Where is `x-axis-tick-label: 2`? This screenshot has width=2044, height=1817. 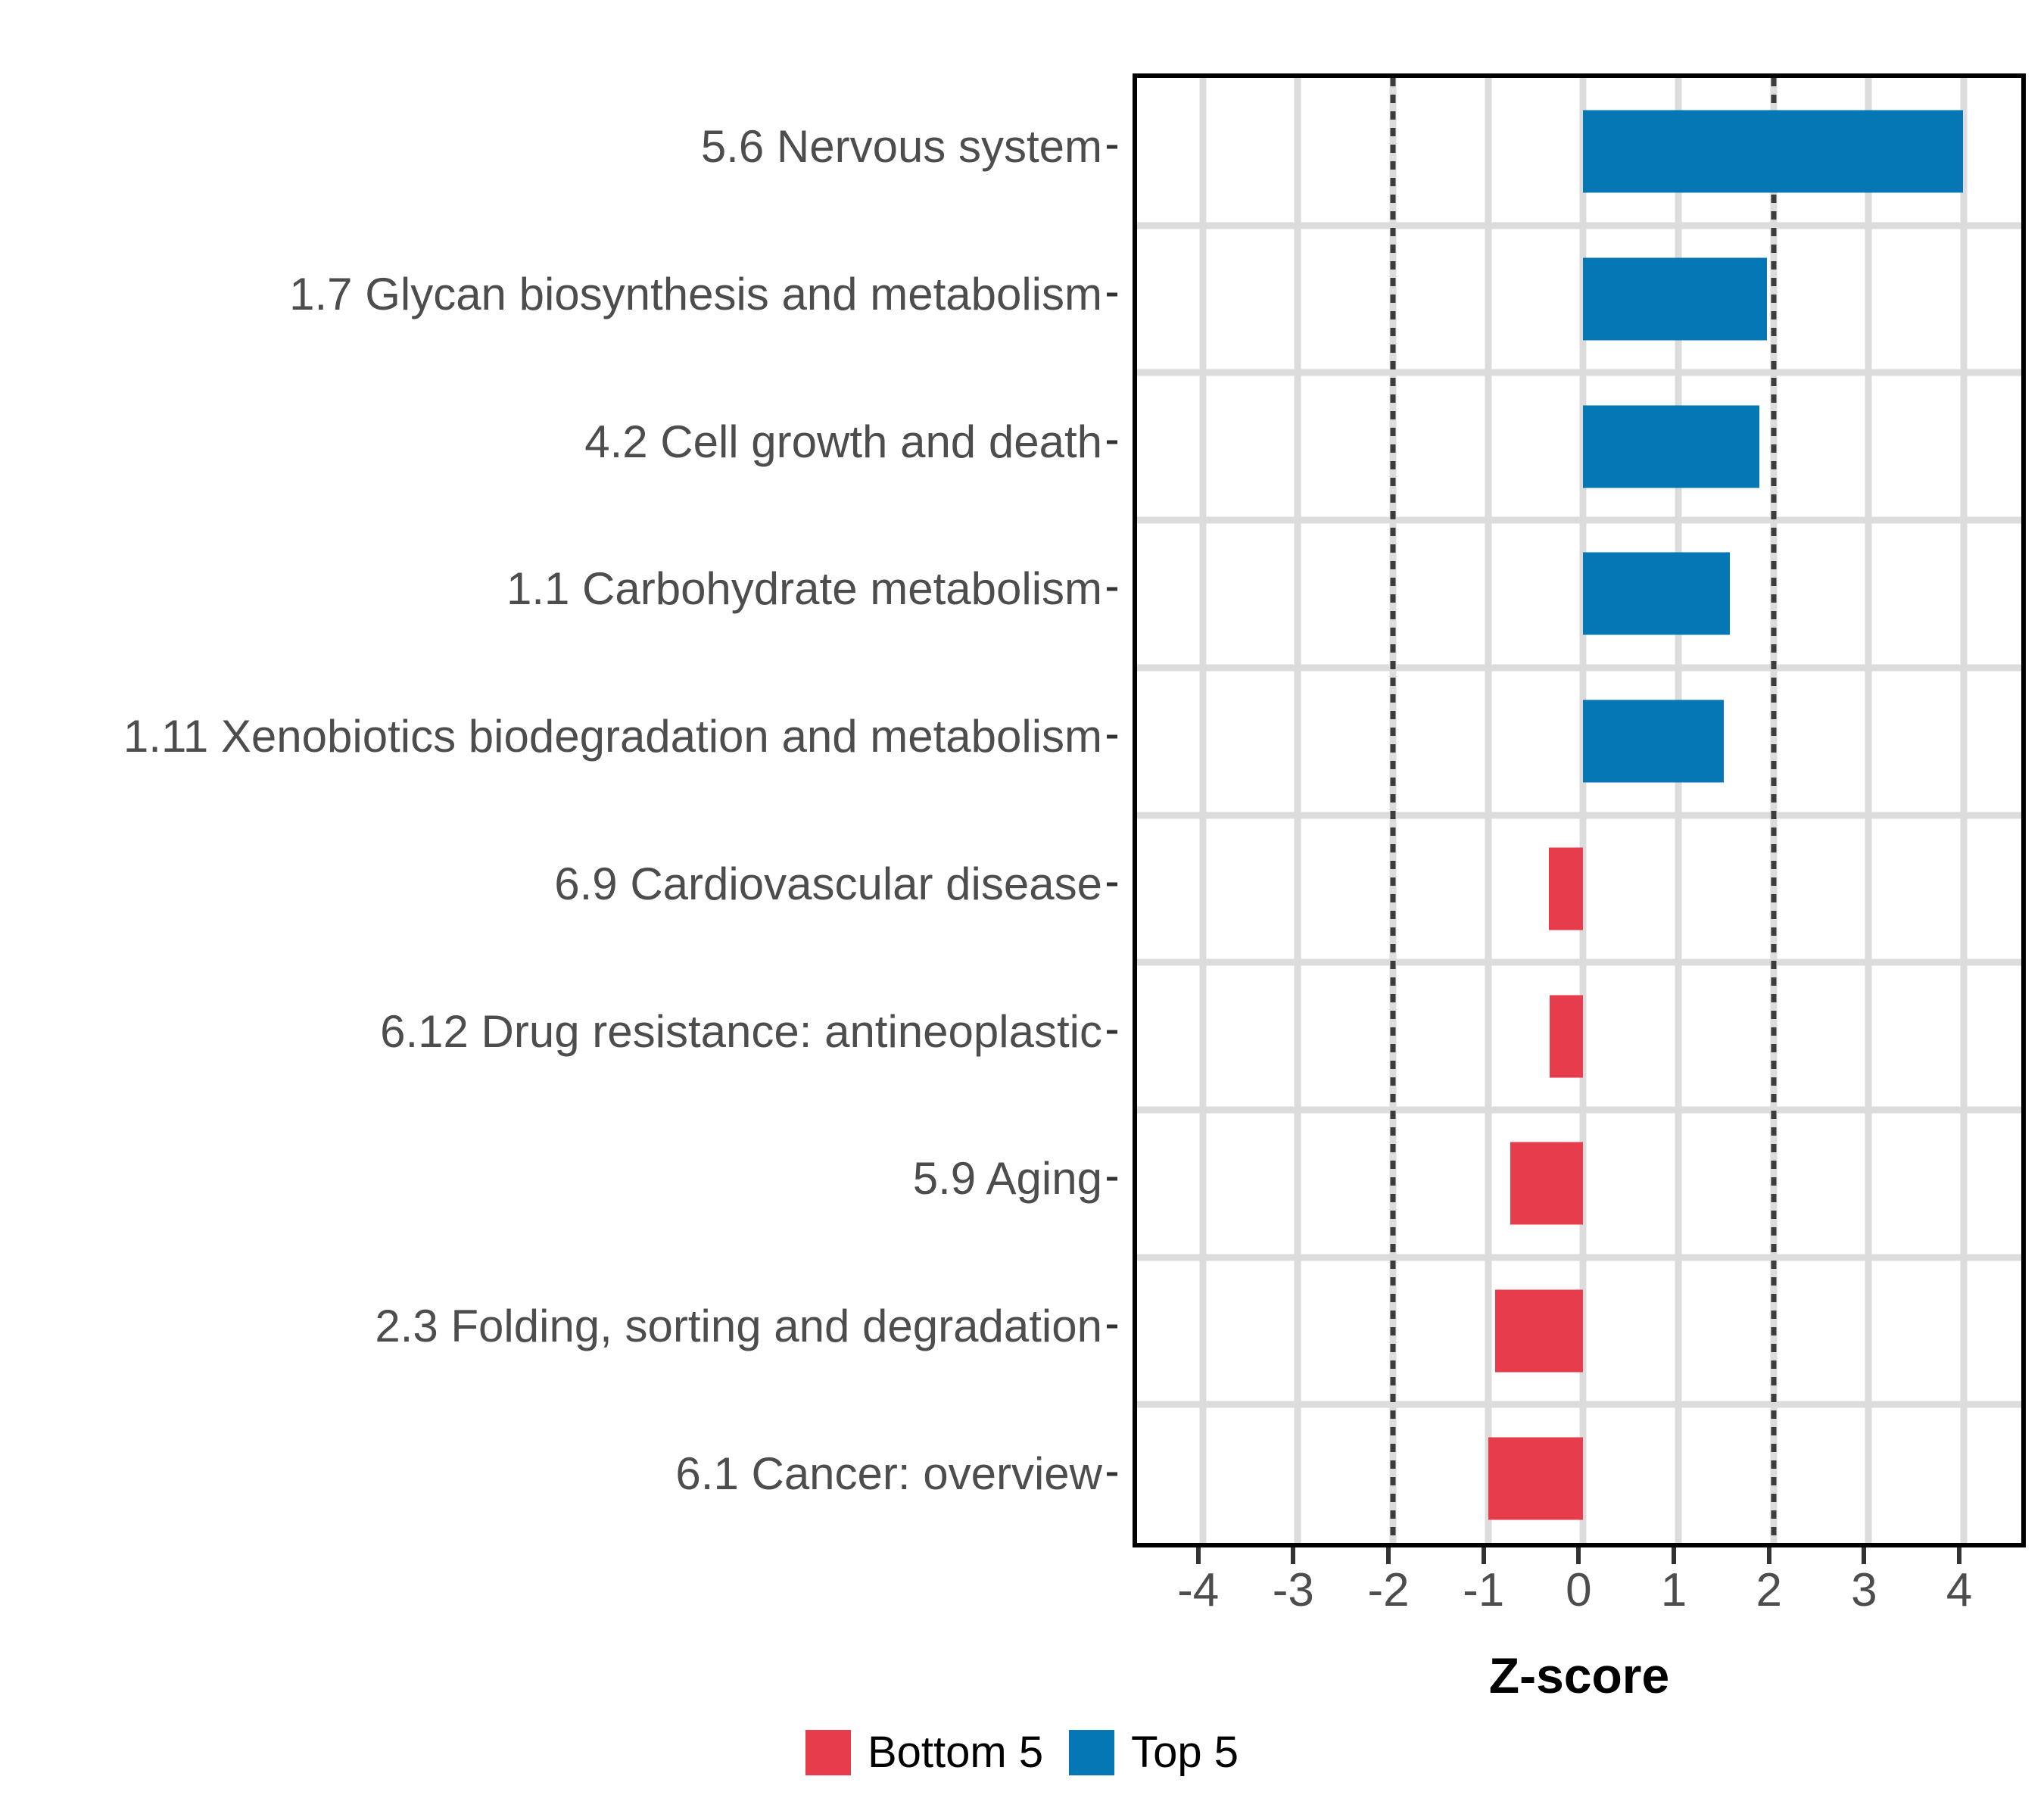 x-axis-tick-label: 2 is located at coordinates (1769, 1590).